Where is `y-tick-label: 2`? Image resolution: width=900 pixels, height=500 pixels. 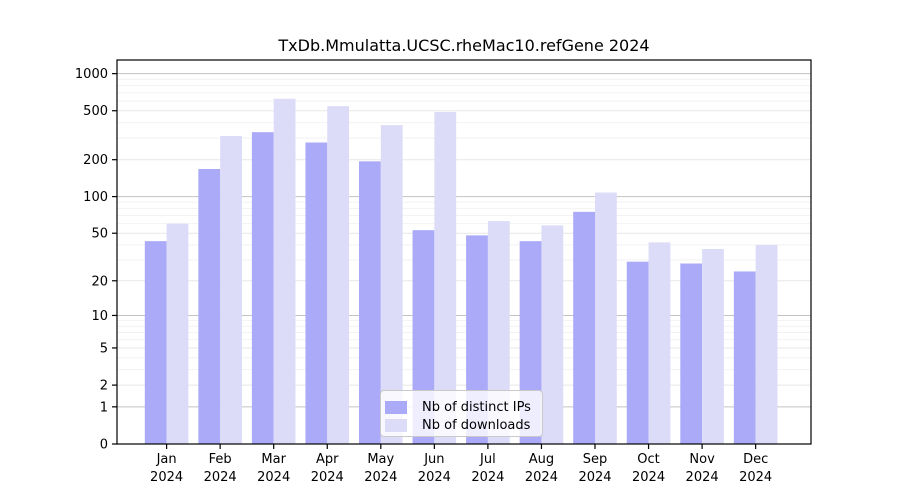
y-tick-label: 2 is located at coordinates (104, 386).